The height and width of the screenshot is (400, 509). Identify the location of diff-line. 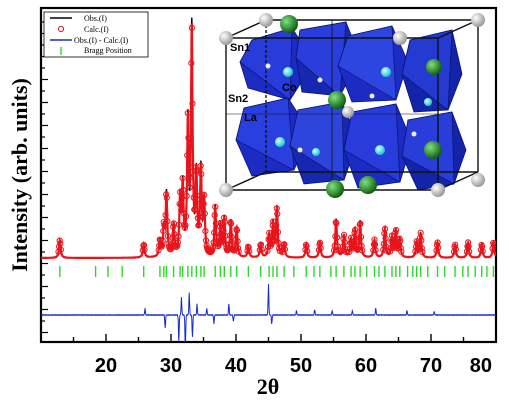
(268, 313).